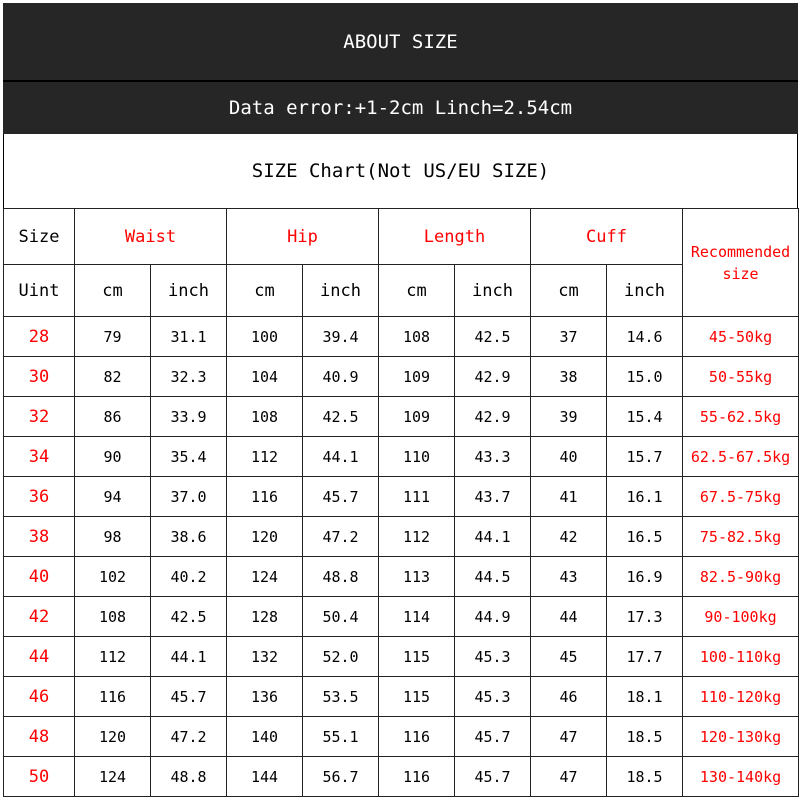  What do you see at coordinates (39, 456) in the screenshot?
I see `size-cell: 34` at bounding box center [39, 456].